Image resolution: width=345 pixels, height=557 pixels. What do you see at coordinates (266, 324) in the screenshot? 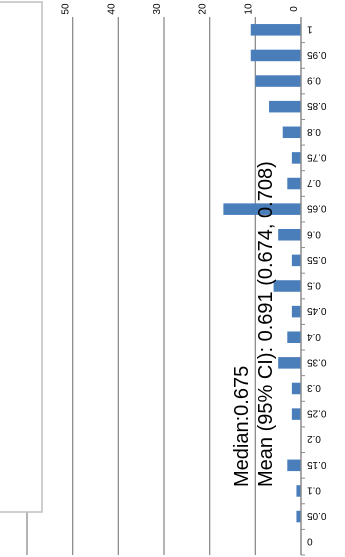
I see `annotation-mean: Mean (95% CI): 0.691 (0.674, 0.708)` at bounding box center [266, 324].